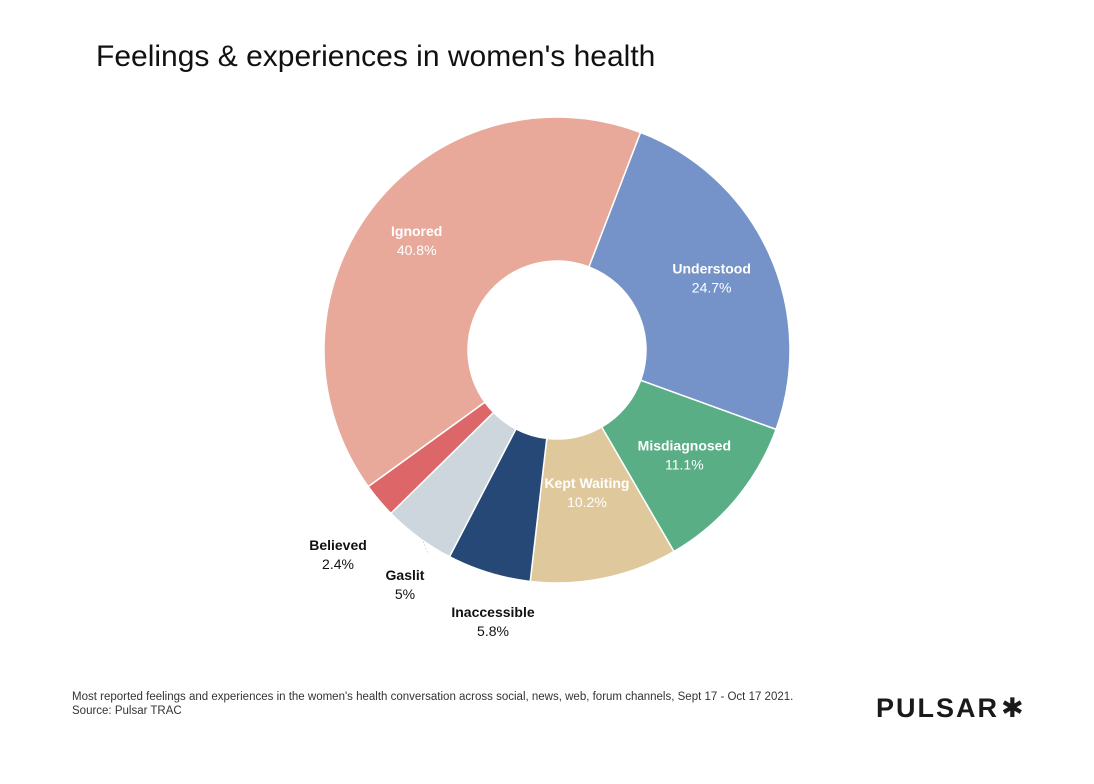 Image resolution: width=1094 pixels, height=784 pixels. What do you see at coordinates (127, 711) in the screenshot?
I see `footnote-source: Source: Pulsar TRAC` at bounding box center [127, 711].